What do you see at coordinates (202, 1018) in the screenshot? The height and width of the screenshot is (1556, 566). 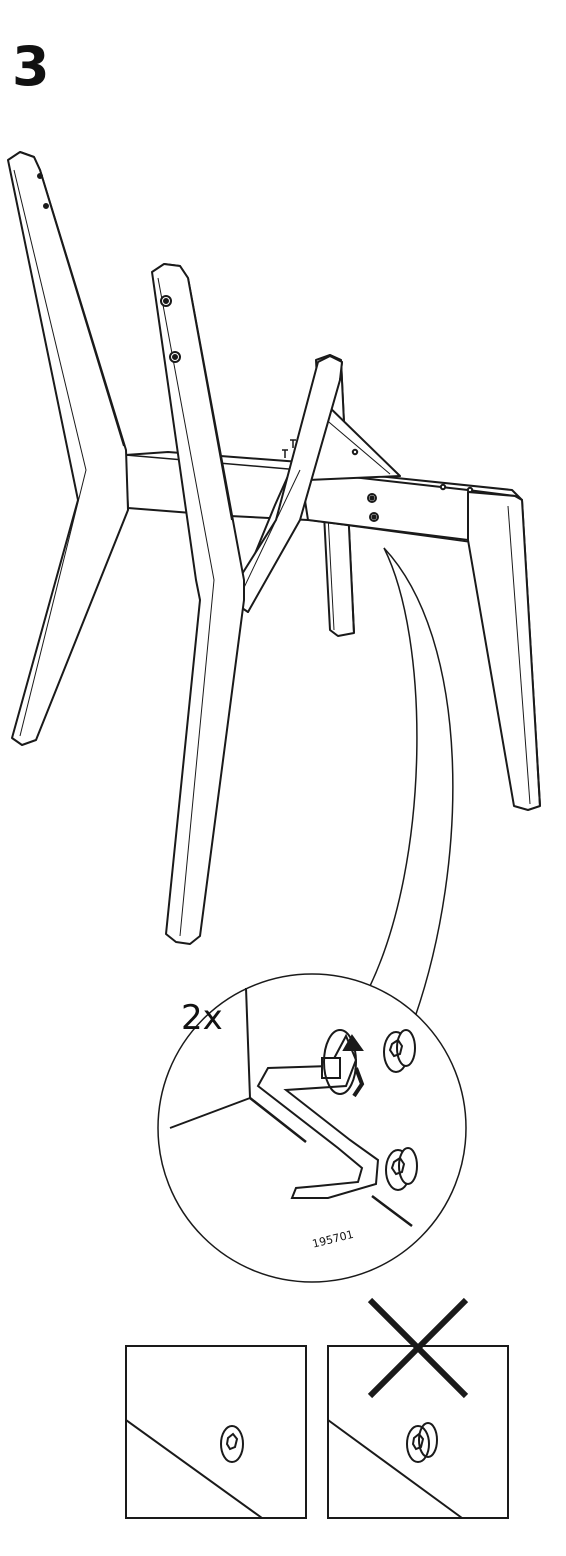 I see `quantity-label: 2x` at bounding box center [202, 1018].